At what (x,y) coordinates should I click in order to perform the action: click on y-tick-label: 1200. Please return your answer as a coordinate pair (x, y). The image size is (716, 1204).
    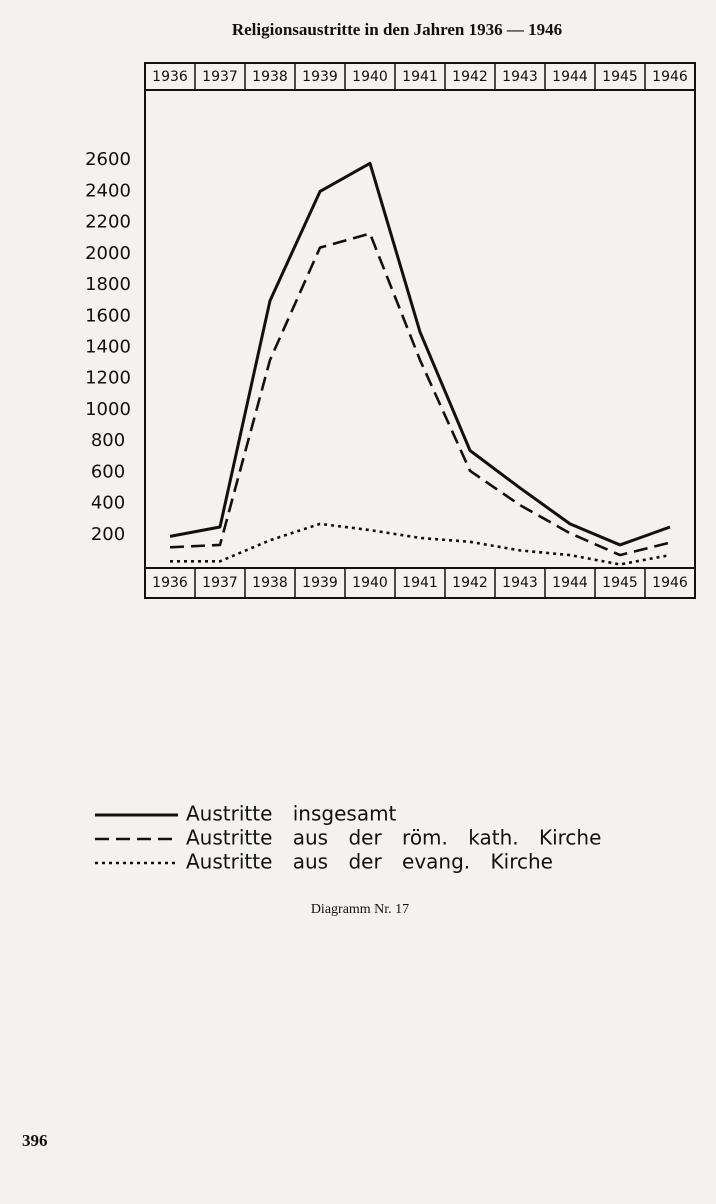
    Looking at the image, I should click on (108, 378).